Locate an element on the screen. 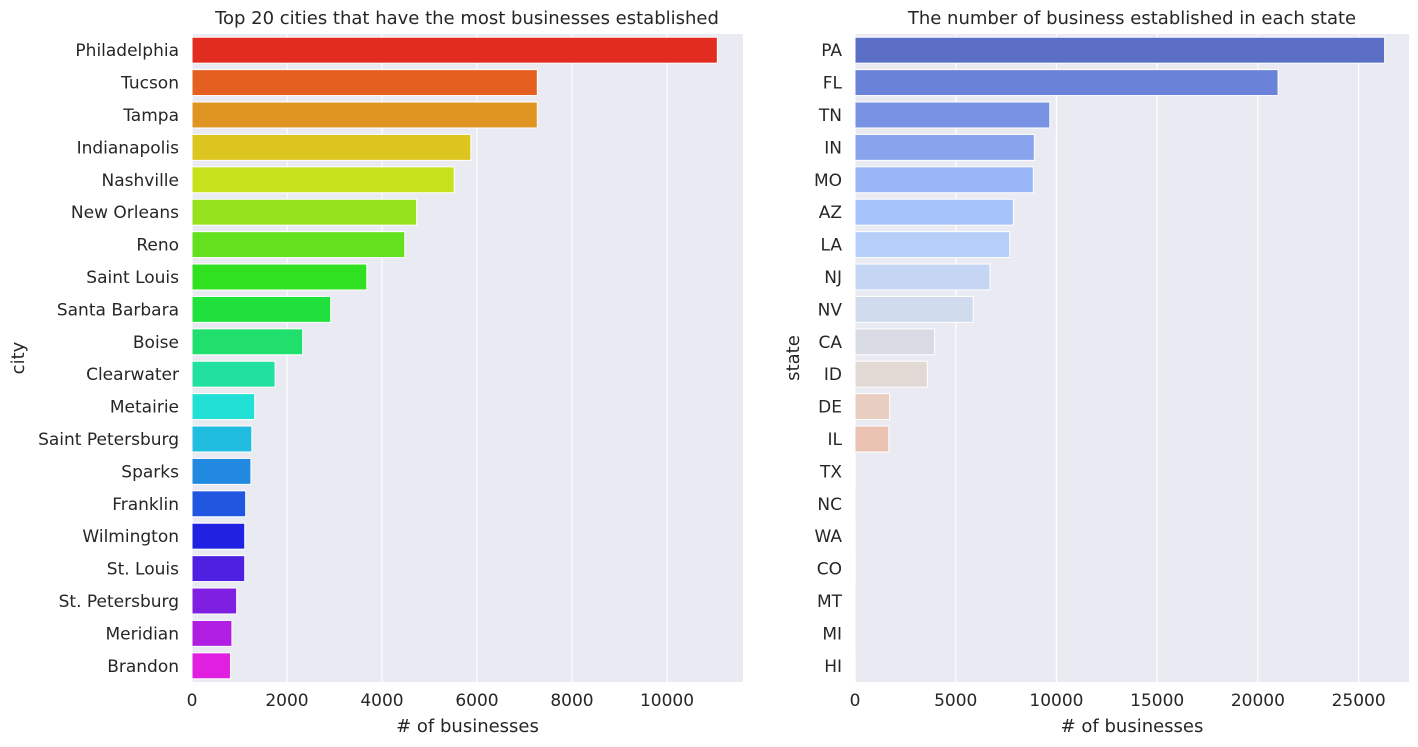  state-category-label: NV is located at coordinates (830, 310).